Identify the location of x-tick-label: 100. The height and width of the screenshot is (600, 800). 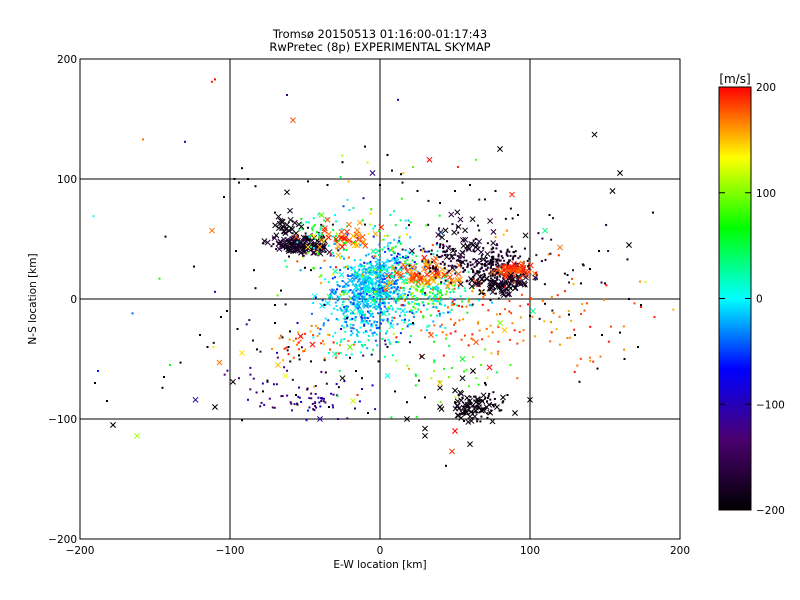
(530, 551).